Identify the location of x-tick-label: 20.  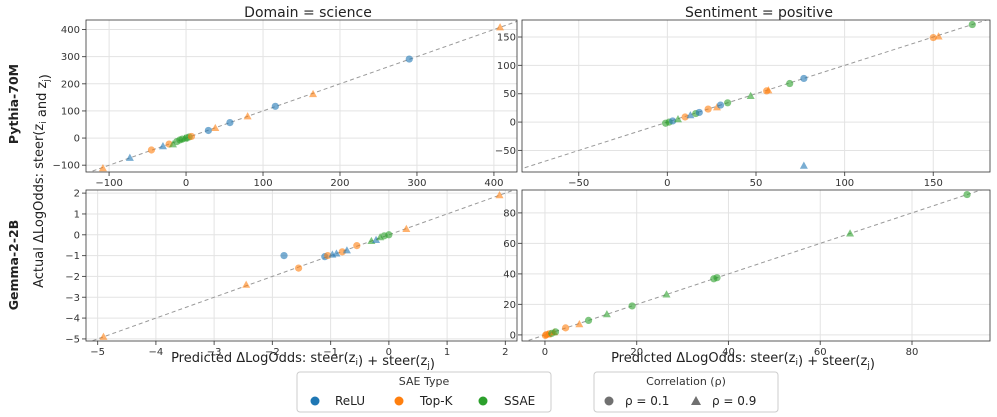
(636, 352).